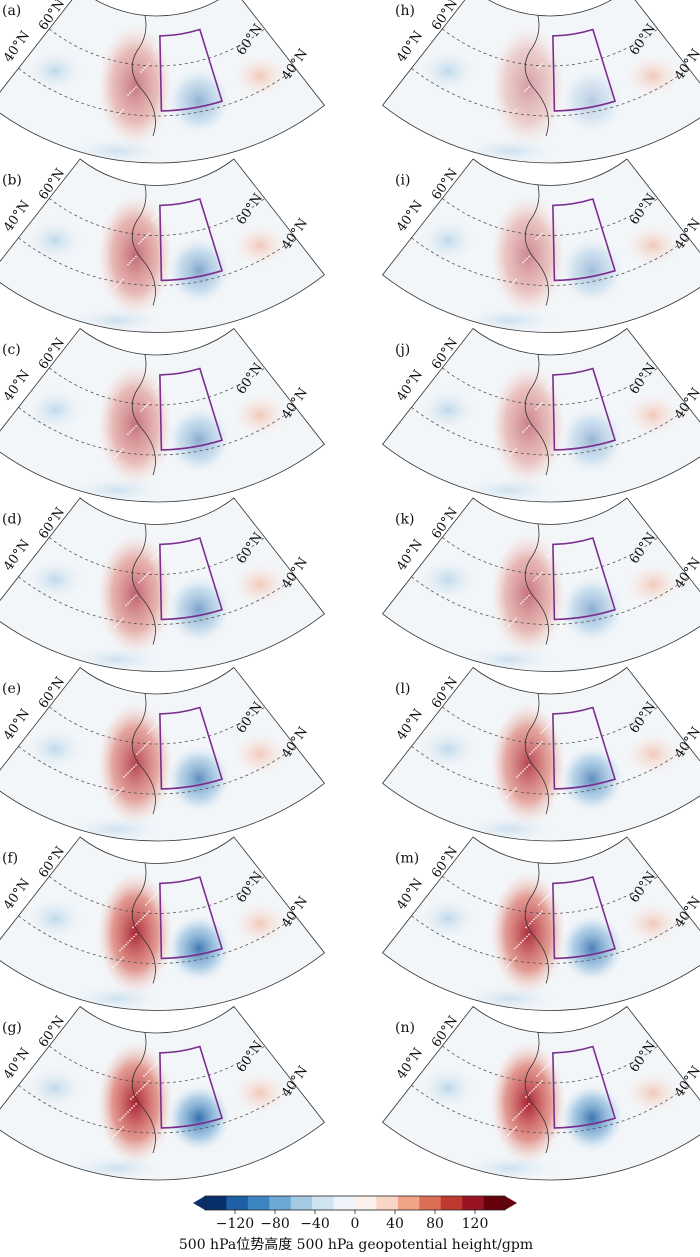  What do you see at coordinates (355, 1224) in the screenshot?
I see `colorbar-tick-label: 0` at bounding box center [355, 1224].